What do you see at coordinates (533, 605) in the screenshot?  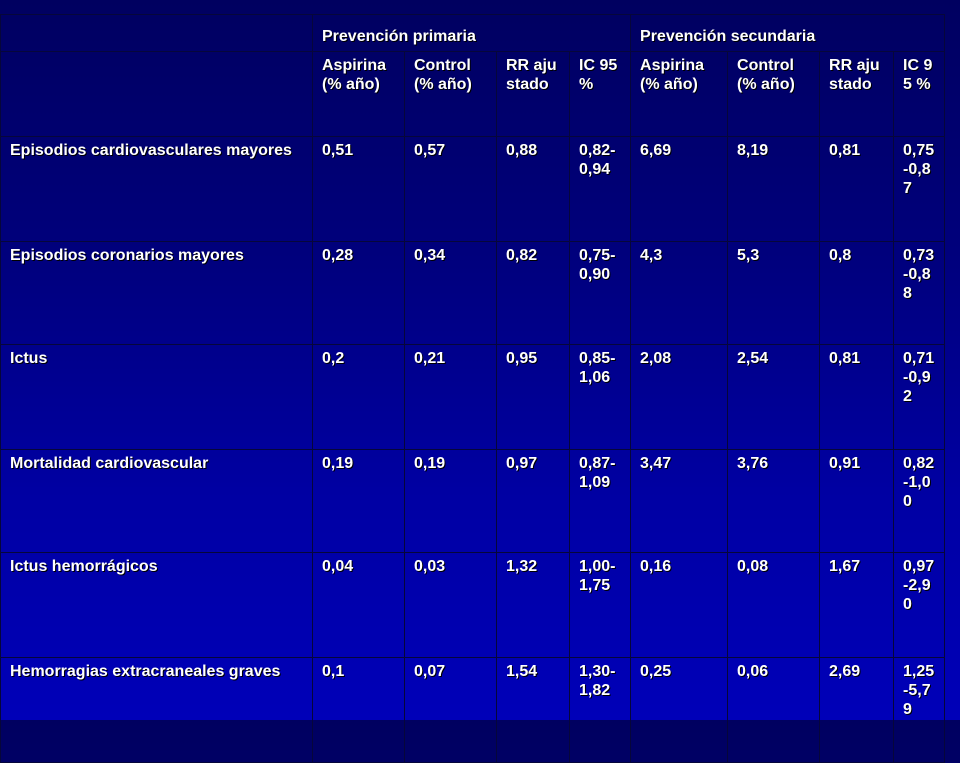 I see `table-cell: 1,32` at bounding box center [533, 605].